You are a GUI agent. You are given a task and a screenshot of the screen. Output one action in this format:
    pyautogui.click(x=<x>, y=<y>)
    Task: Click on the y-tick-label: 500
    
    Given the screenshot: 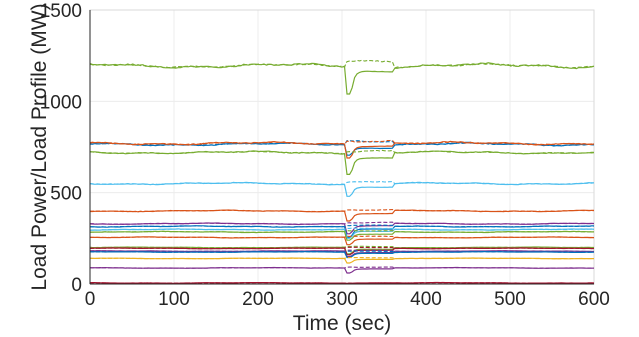 What is the action you would take?
    pyautogui.click(x=66, y=194)
    